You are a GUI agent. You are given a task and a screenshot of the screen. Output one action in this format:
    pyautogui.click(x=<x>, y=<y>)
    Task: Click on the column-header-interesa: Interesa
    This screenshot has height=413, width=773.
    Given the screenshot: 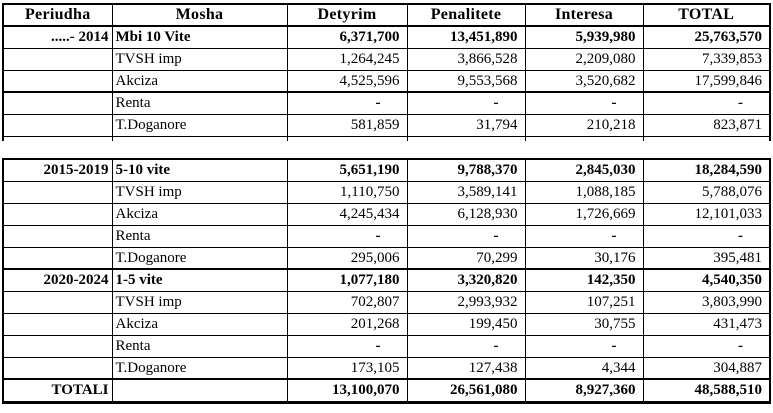 What is the action you would take?
    pyautogui.click(x=584, y=15)
    